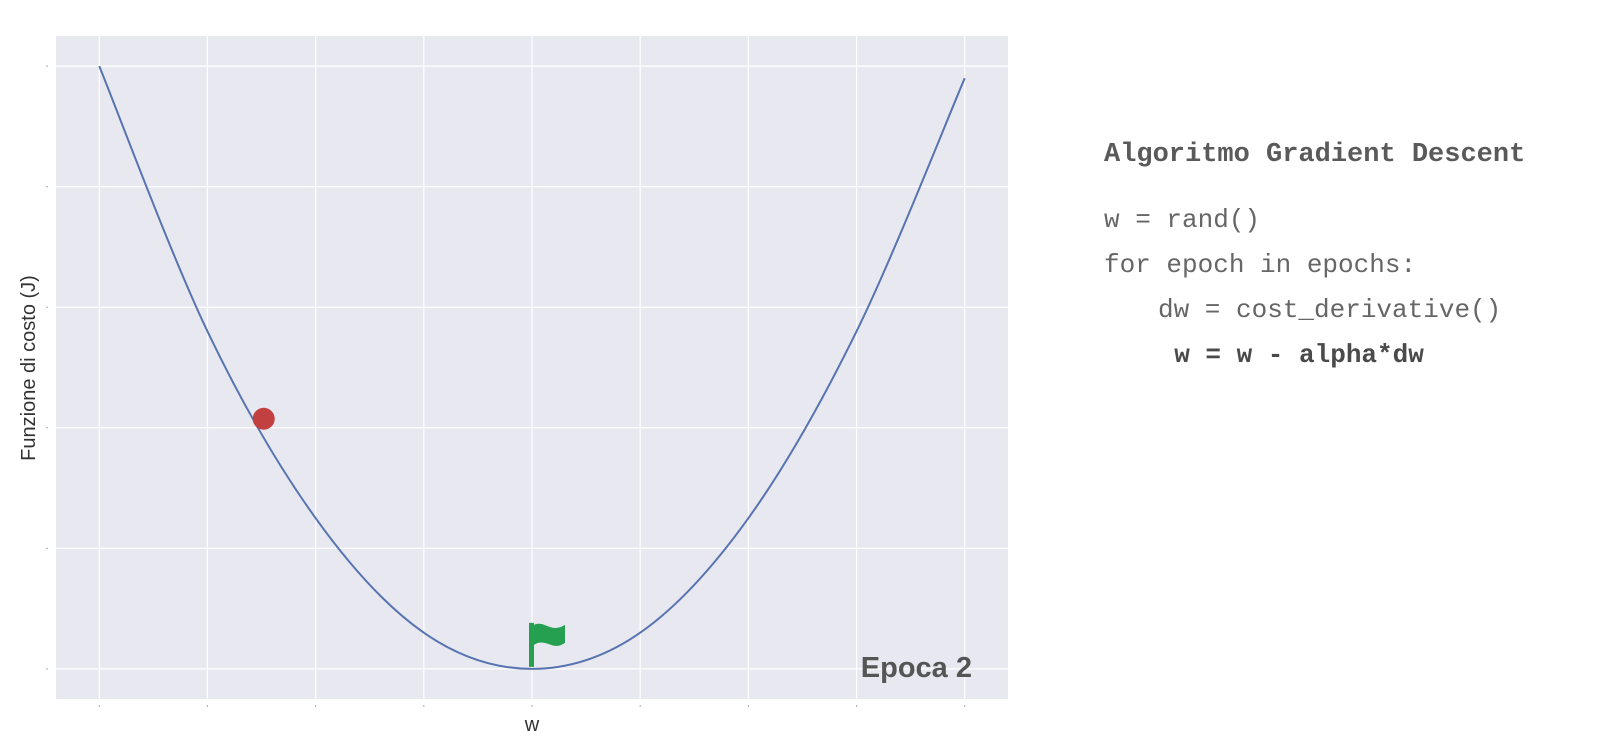  I want to click on epoch-label: Epoca 2, so click(916, 668).